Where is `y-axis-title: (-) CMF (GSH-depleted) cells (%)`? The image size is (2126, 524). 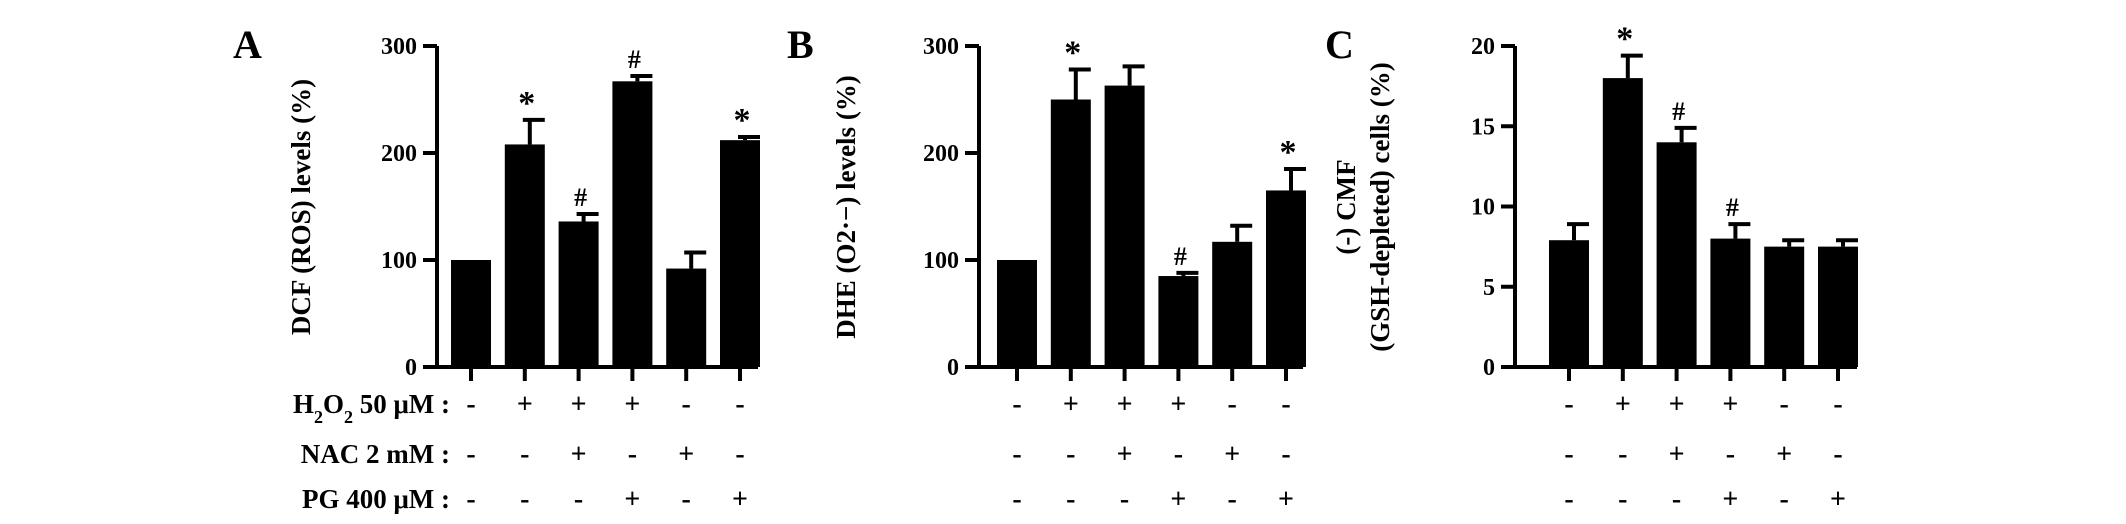
y-axis-title: (-) CMF (GSH-depleted) cells (%) is located at coordinates (1363, 206).